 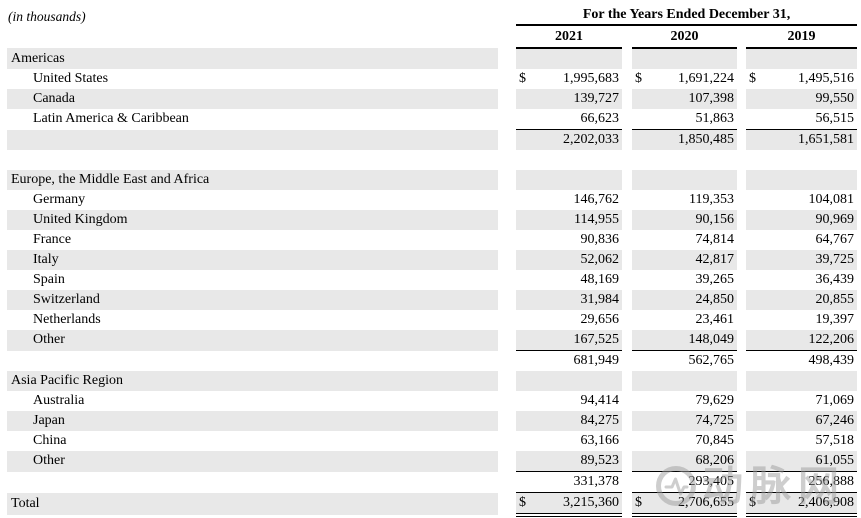 What do you see at coordinates (711, 360) in the screenshot?
I see `amount-value: 562,765` at bounding box center [711, 360].